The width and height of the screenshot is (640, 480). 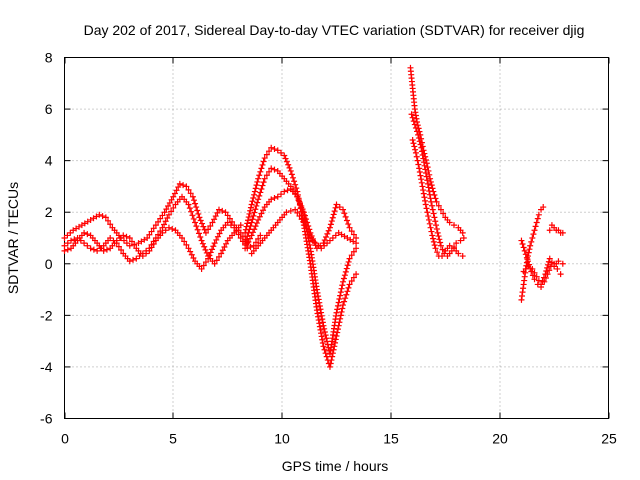 I want to click on x-tick-label: 20, so click(x=500, y=439).